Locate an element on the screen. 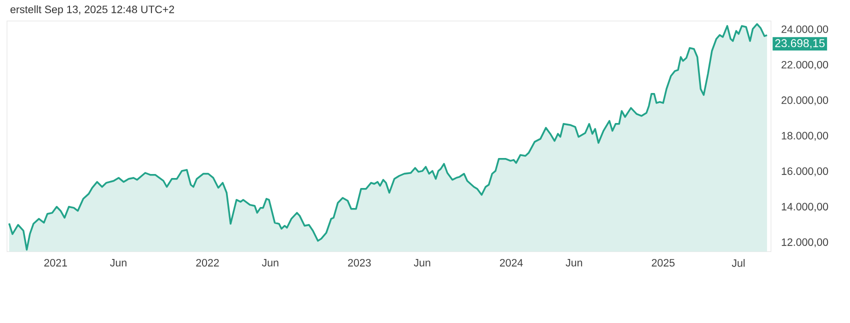 This screenshot has height=323, width=850. y-tick-label: 16.000,00 is located at coordinates (805, 171).